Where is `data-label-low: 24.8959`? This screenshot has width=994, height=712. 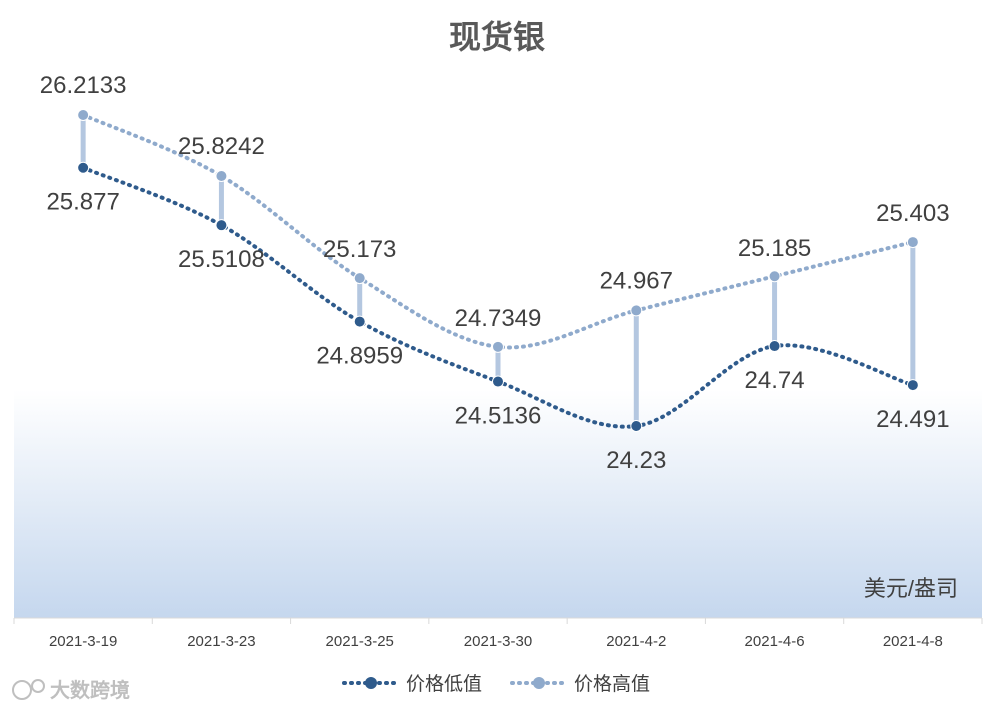 data-label-low: 24.8959 is located at coordinates (359, 356).